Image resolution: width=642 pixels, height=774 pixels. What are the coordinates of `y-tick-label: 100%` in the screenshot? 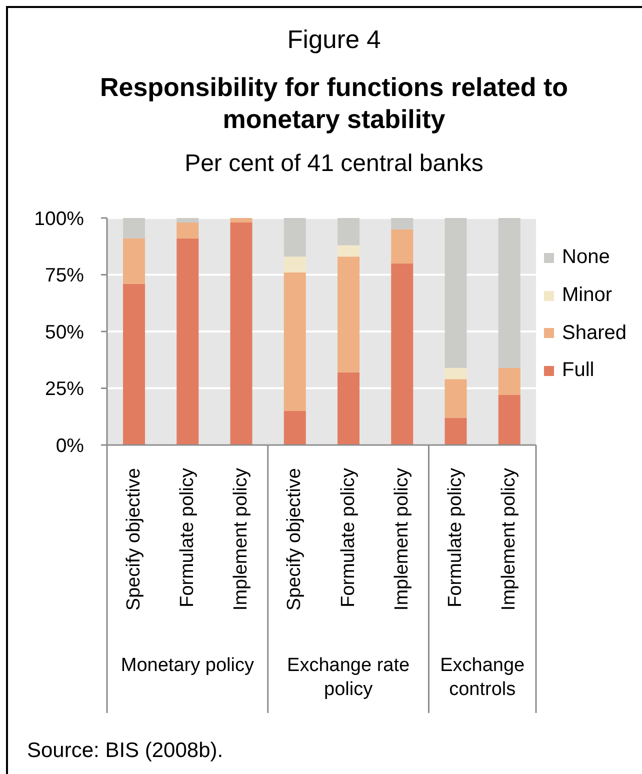 It's located at (59, 219).